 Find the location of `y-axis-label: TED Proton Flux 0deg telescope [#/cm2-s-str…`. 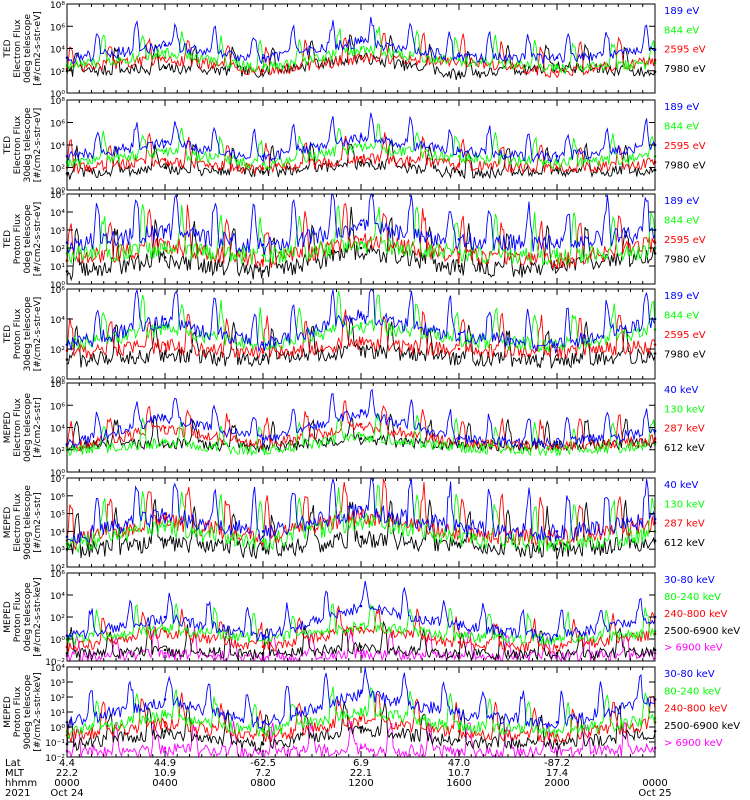

y-axis-label: TED Proton Flux 0deg telescope [#/cm2-s-str… is located at coordinates (23, 239).